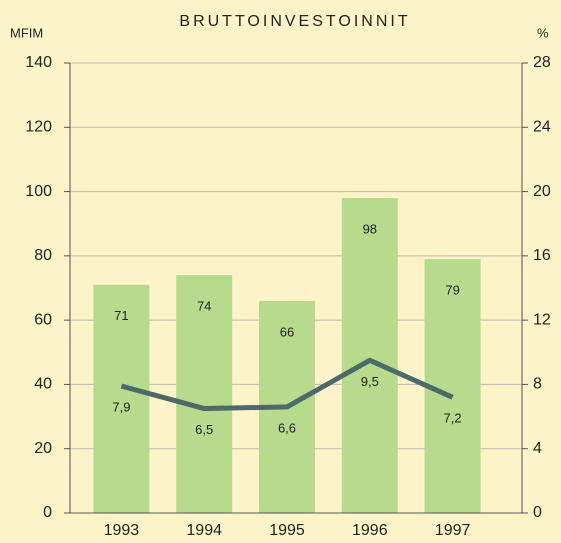  What do you see at coordinates (47, 512) in the screenshot?
I see `y-tick-label: 0` at bounding box center [47, 512].